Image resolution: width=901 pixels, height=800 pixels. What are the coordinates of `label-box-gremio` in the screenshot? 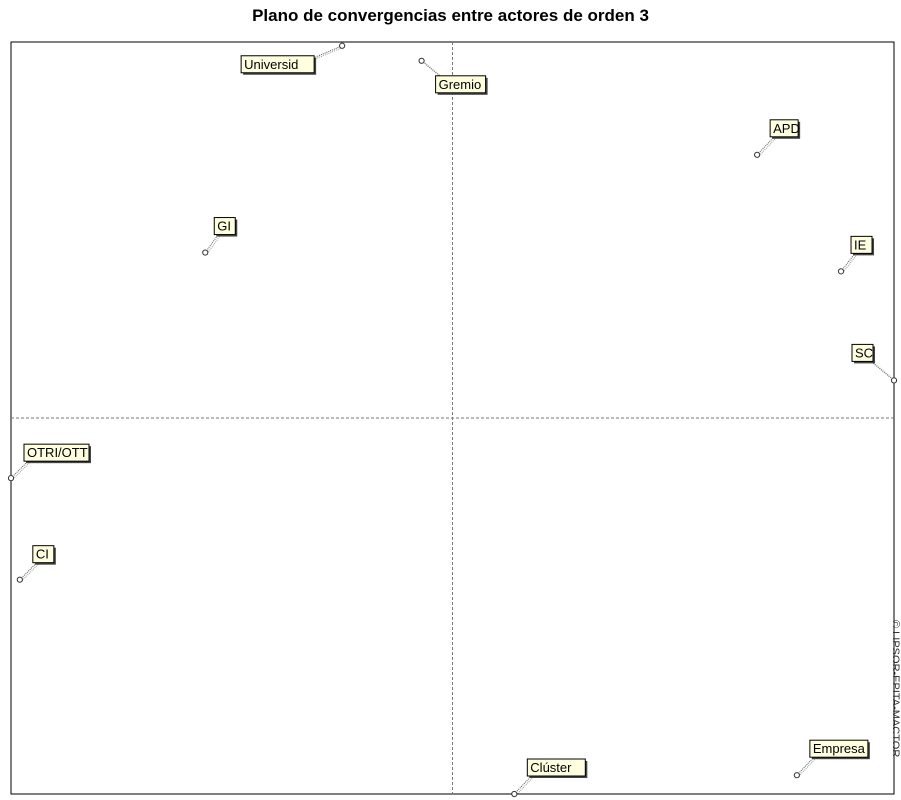 It's located at (461, 84).